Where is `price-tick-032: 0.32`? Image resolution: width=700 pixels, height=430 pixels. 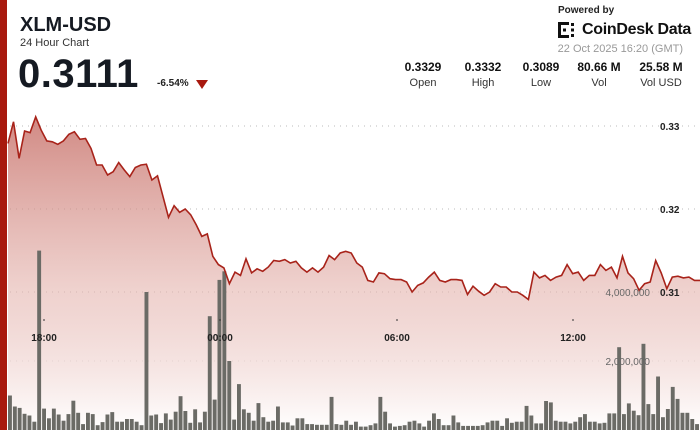 price-tick-032: 0.32 is located at coordinates (670, 210).